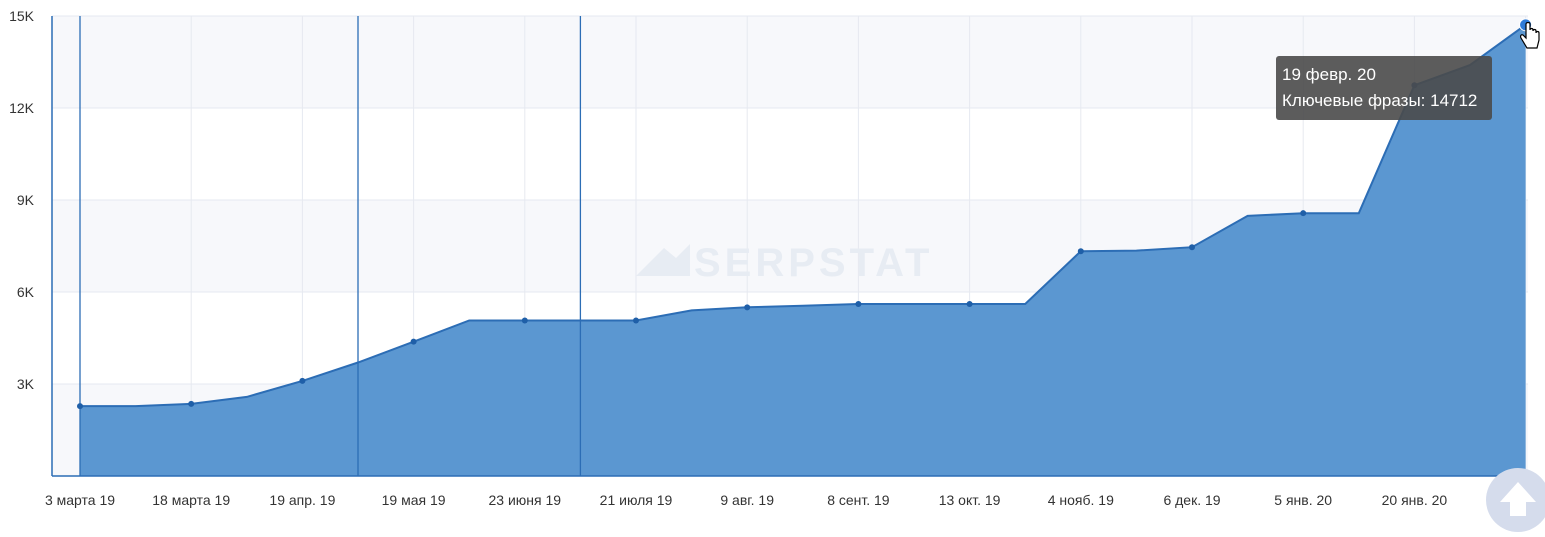 This screenshot has width=1545, height=537. Describe the element at coordinates (22, 108) in the screenshot. I see `y-tick-label: 12K` at that location.